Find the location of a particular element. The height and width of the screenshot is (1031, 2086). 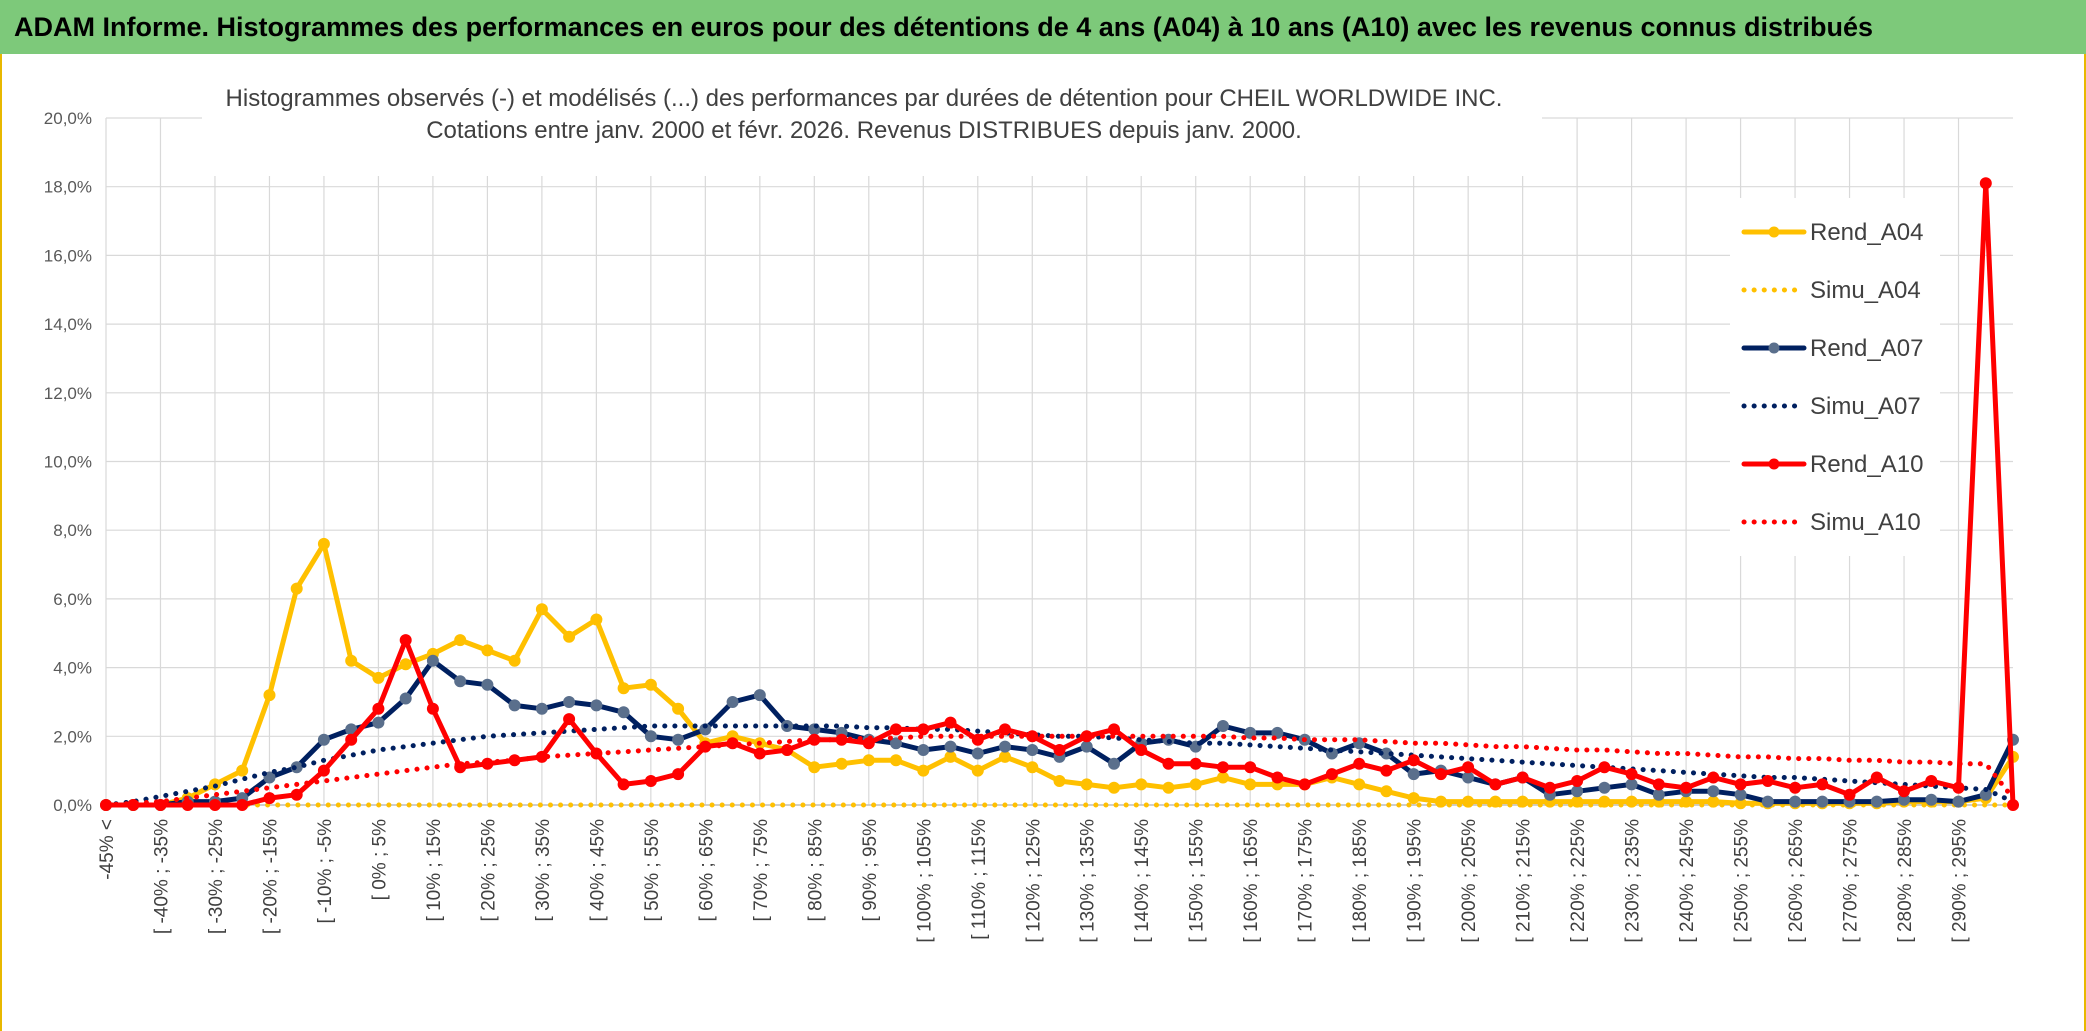

x-tick-label: [ 120% ; 125% is located at coordinates (1033, 881).